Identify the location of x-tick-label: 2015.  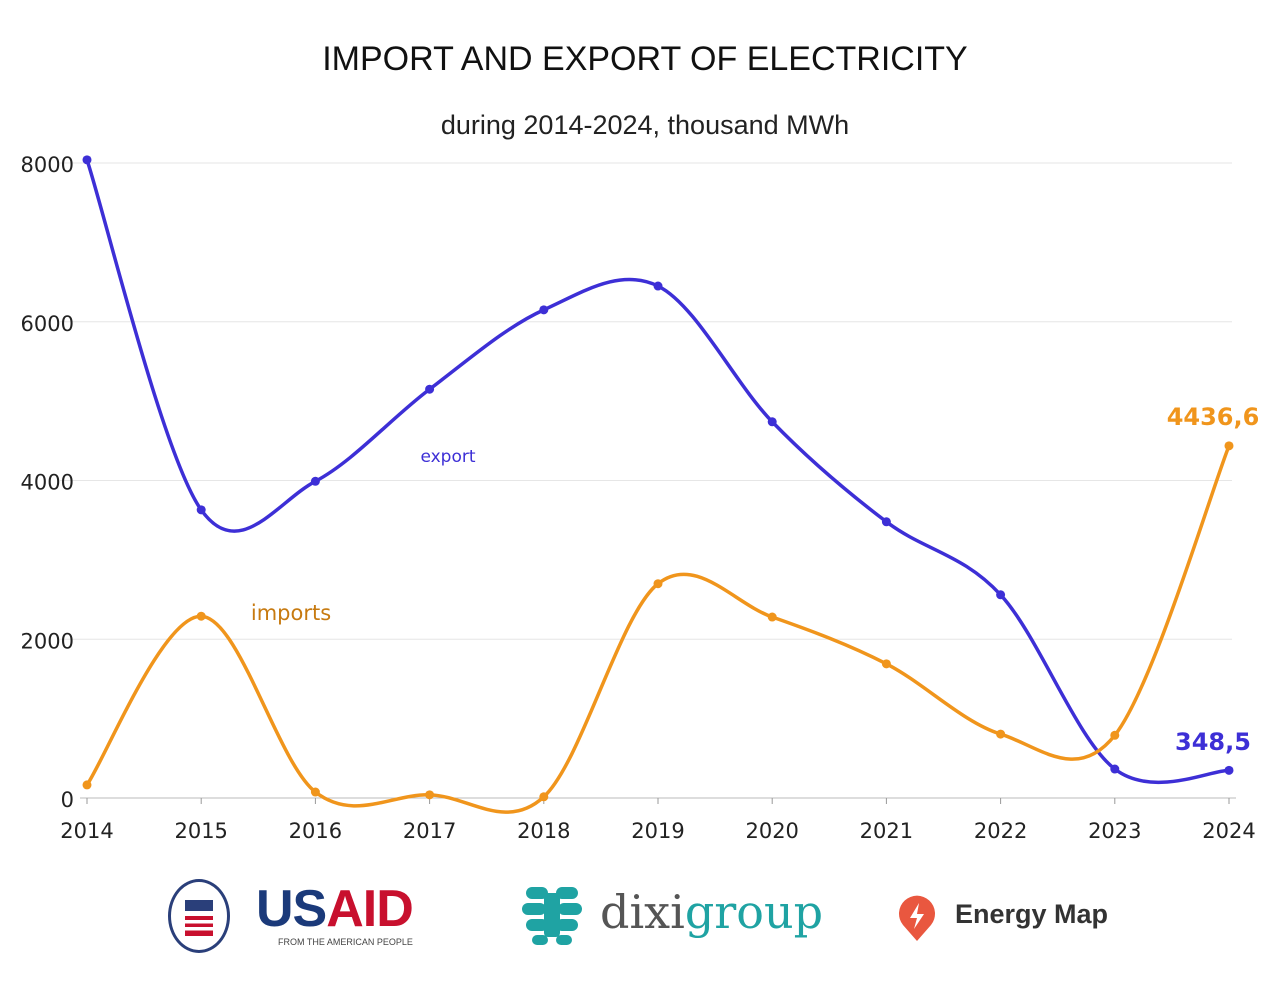
(200, 831).